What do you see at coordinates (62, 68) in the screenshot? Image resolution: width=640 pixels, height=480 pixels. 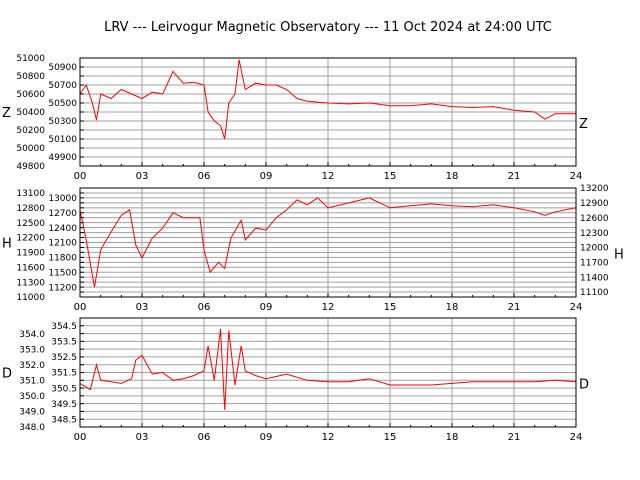 I see `y-tick-label: 50900` at bounding box center [62, 68].